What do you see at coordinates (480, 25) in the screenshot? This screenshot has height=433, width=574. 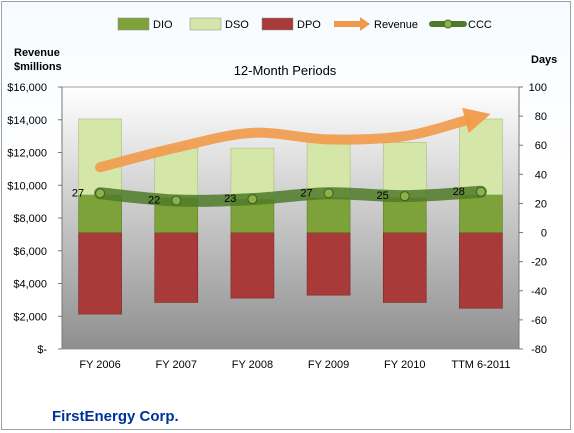 I see `legend-label: CCC` at bounding box center [480, 25].